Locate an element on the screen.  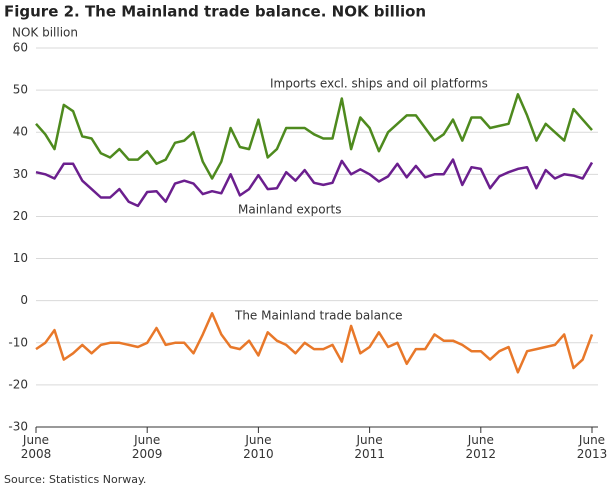
series-label: Imports excl. ships and oil platforms is located at coordinates (379, 84).